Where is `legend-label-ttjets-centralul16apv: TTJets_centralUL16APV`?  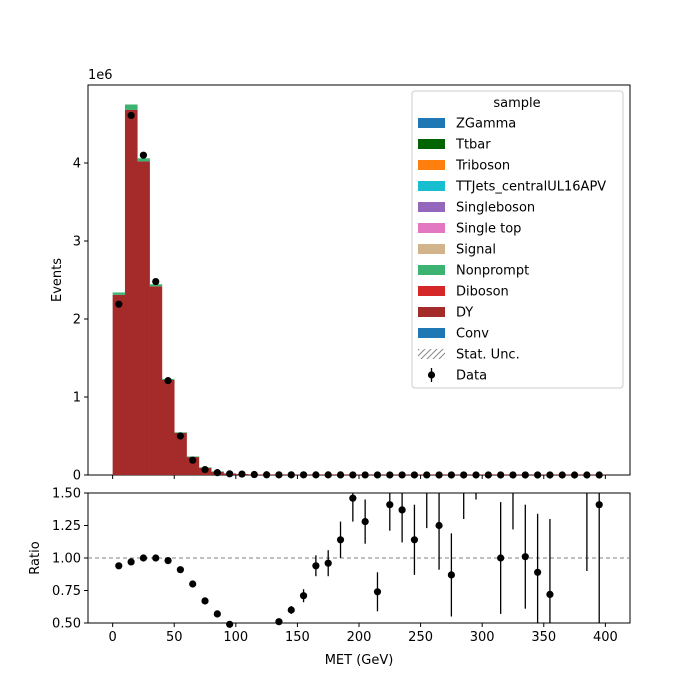 legend-label-ttjets-centralul16apv: TTJets_centralUL16APV is located at coordinates (530, 187).